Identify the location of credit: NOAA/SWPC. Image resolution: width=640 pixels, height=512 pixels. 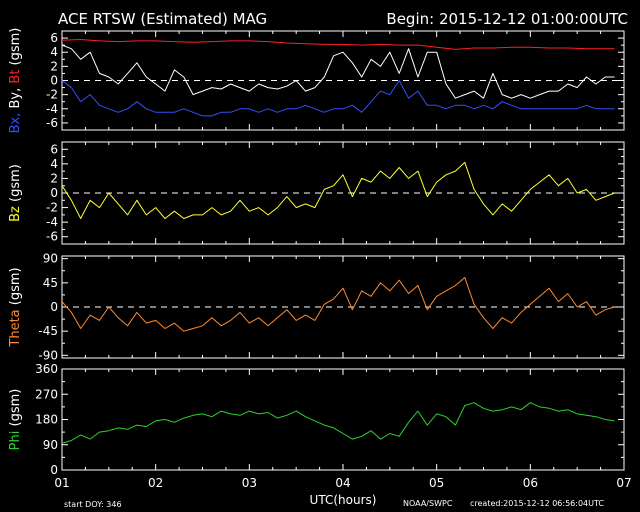
(428, 503).